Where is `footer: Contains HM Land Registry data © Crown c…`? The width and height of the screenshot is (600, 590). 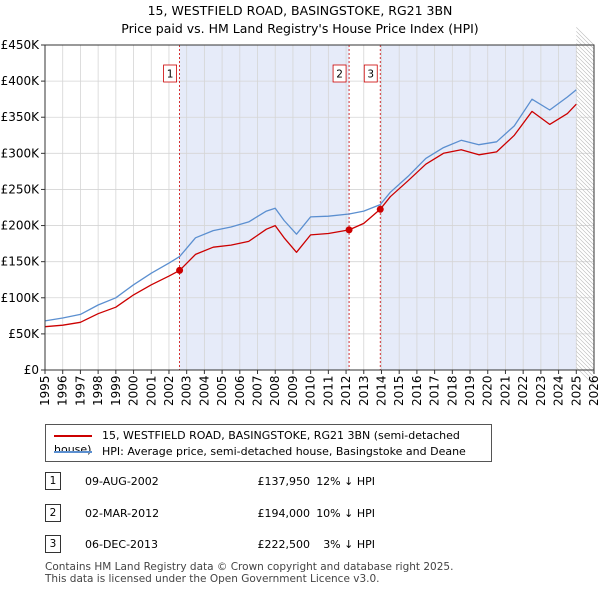
footer: Contains HM Land Registry data © Crown c… is located at coordinates (249, 573).